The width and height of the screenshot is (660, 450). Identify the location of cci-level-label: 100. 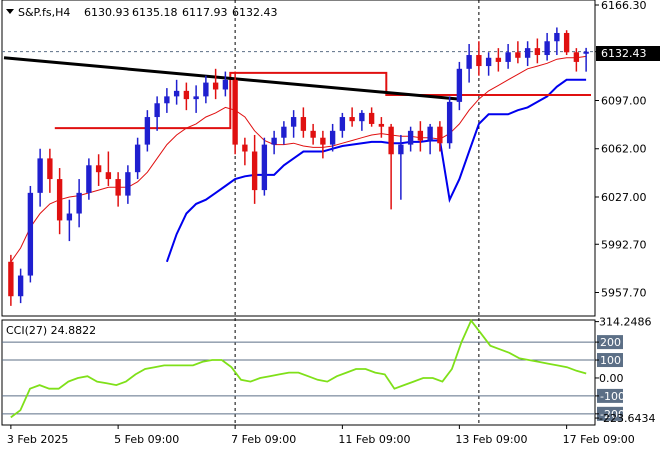
(610, 360).